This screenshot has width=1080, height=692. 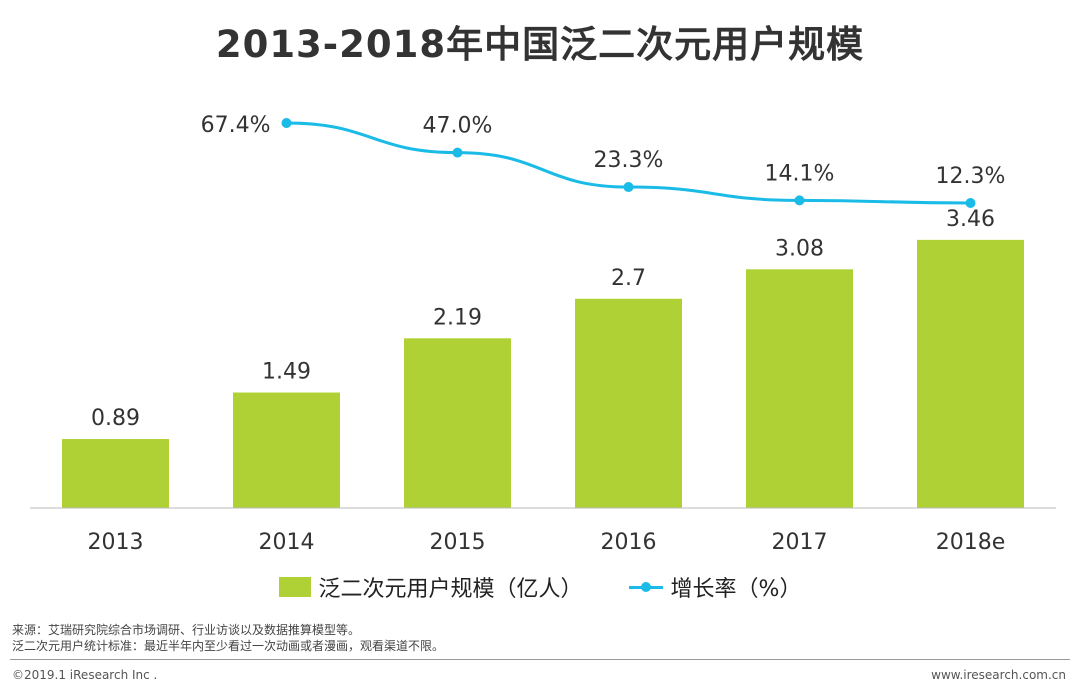 What do you see at coordinates (457, 317) in the screenshot?
I see `bar-value-label: 2.19` at bounding box center [457, 317].